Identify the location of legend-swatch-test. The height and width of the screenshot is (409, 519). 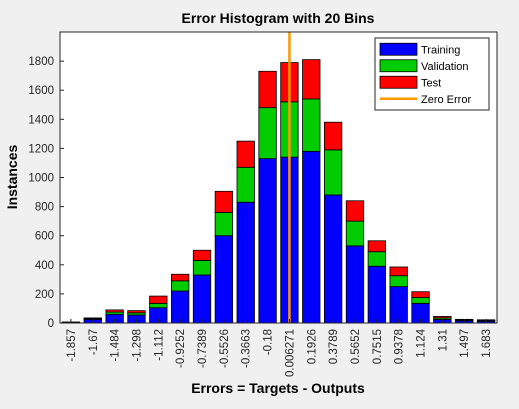
(398, 82).